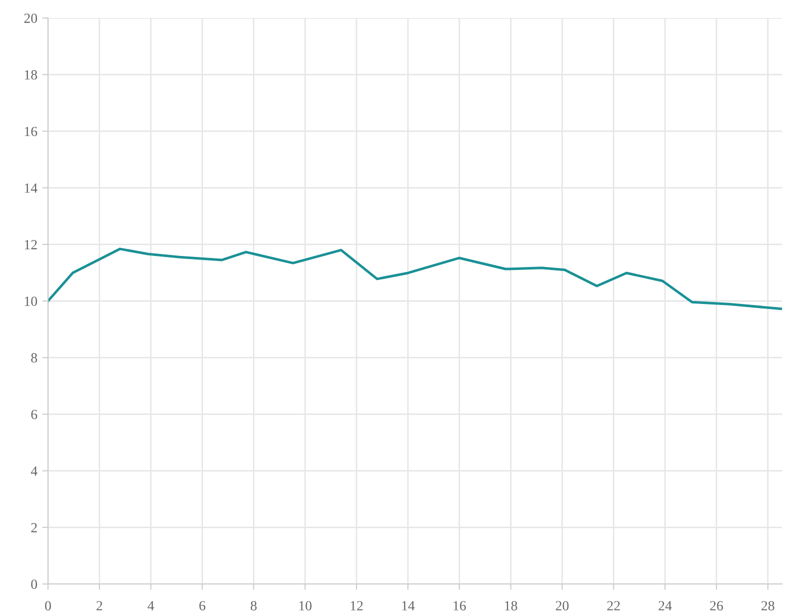  Describe the element at coordinates (562, 605) in the screenshot. I see `x-tick-label: 20` at that location.